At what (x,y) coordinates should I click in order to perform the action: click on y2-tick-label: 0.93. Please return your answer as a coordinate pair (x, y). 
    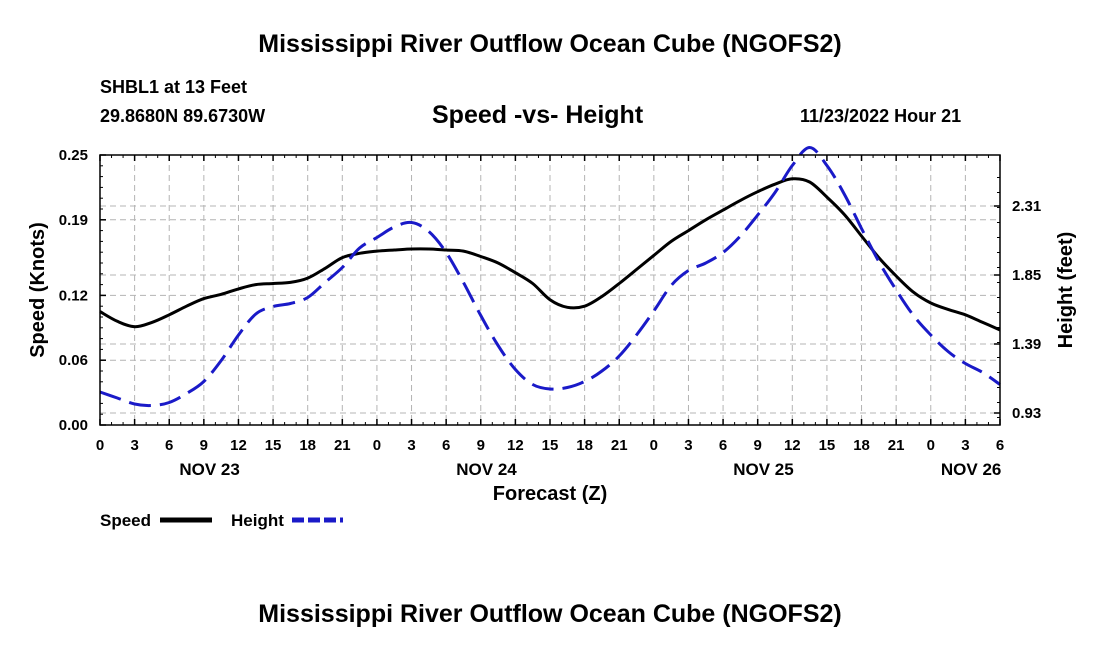
    Looking at the image, I should click on (1026, 413).